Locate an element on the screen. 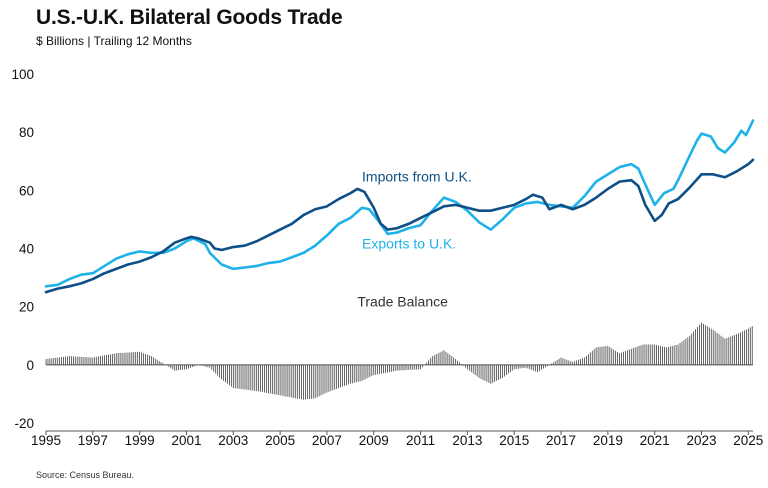 Image resolution: width=768 pixels, height=488 pixels. x-tick-label: 2009 is located at coordinates (374, 440).